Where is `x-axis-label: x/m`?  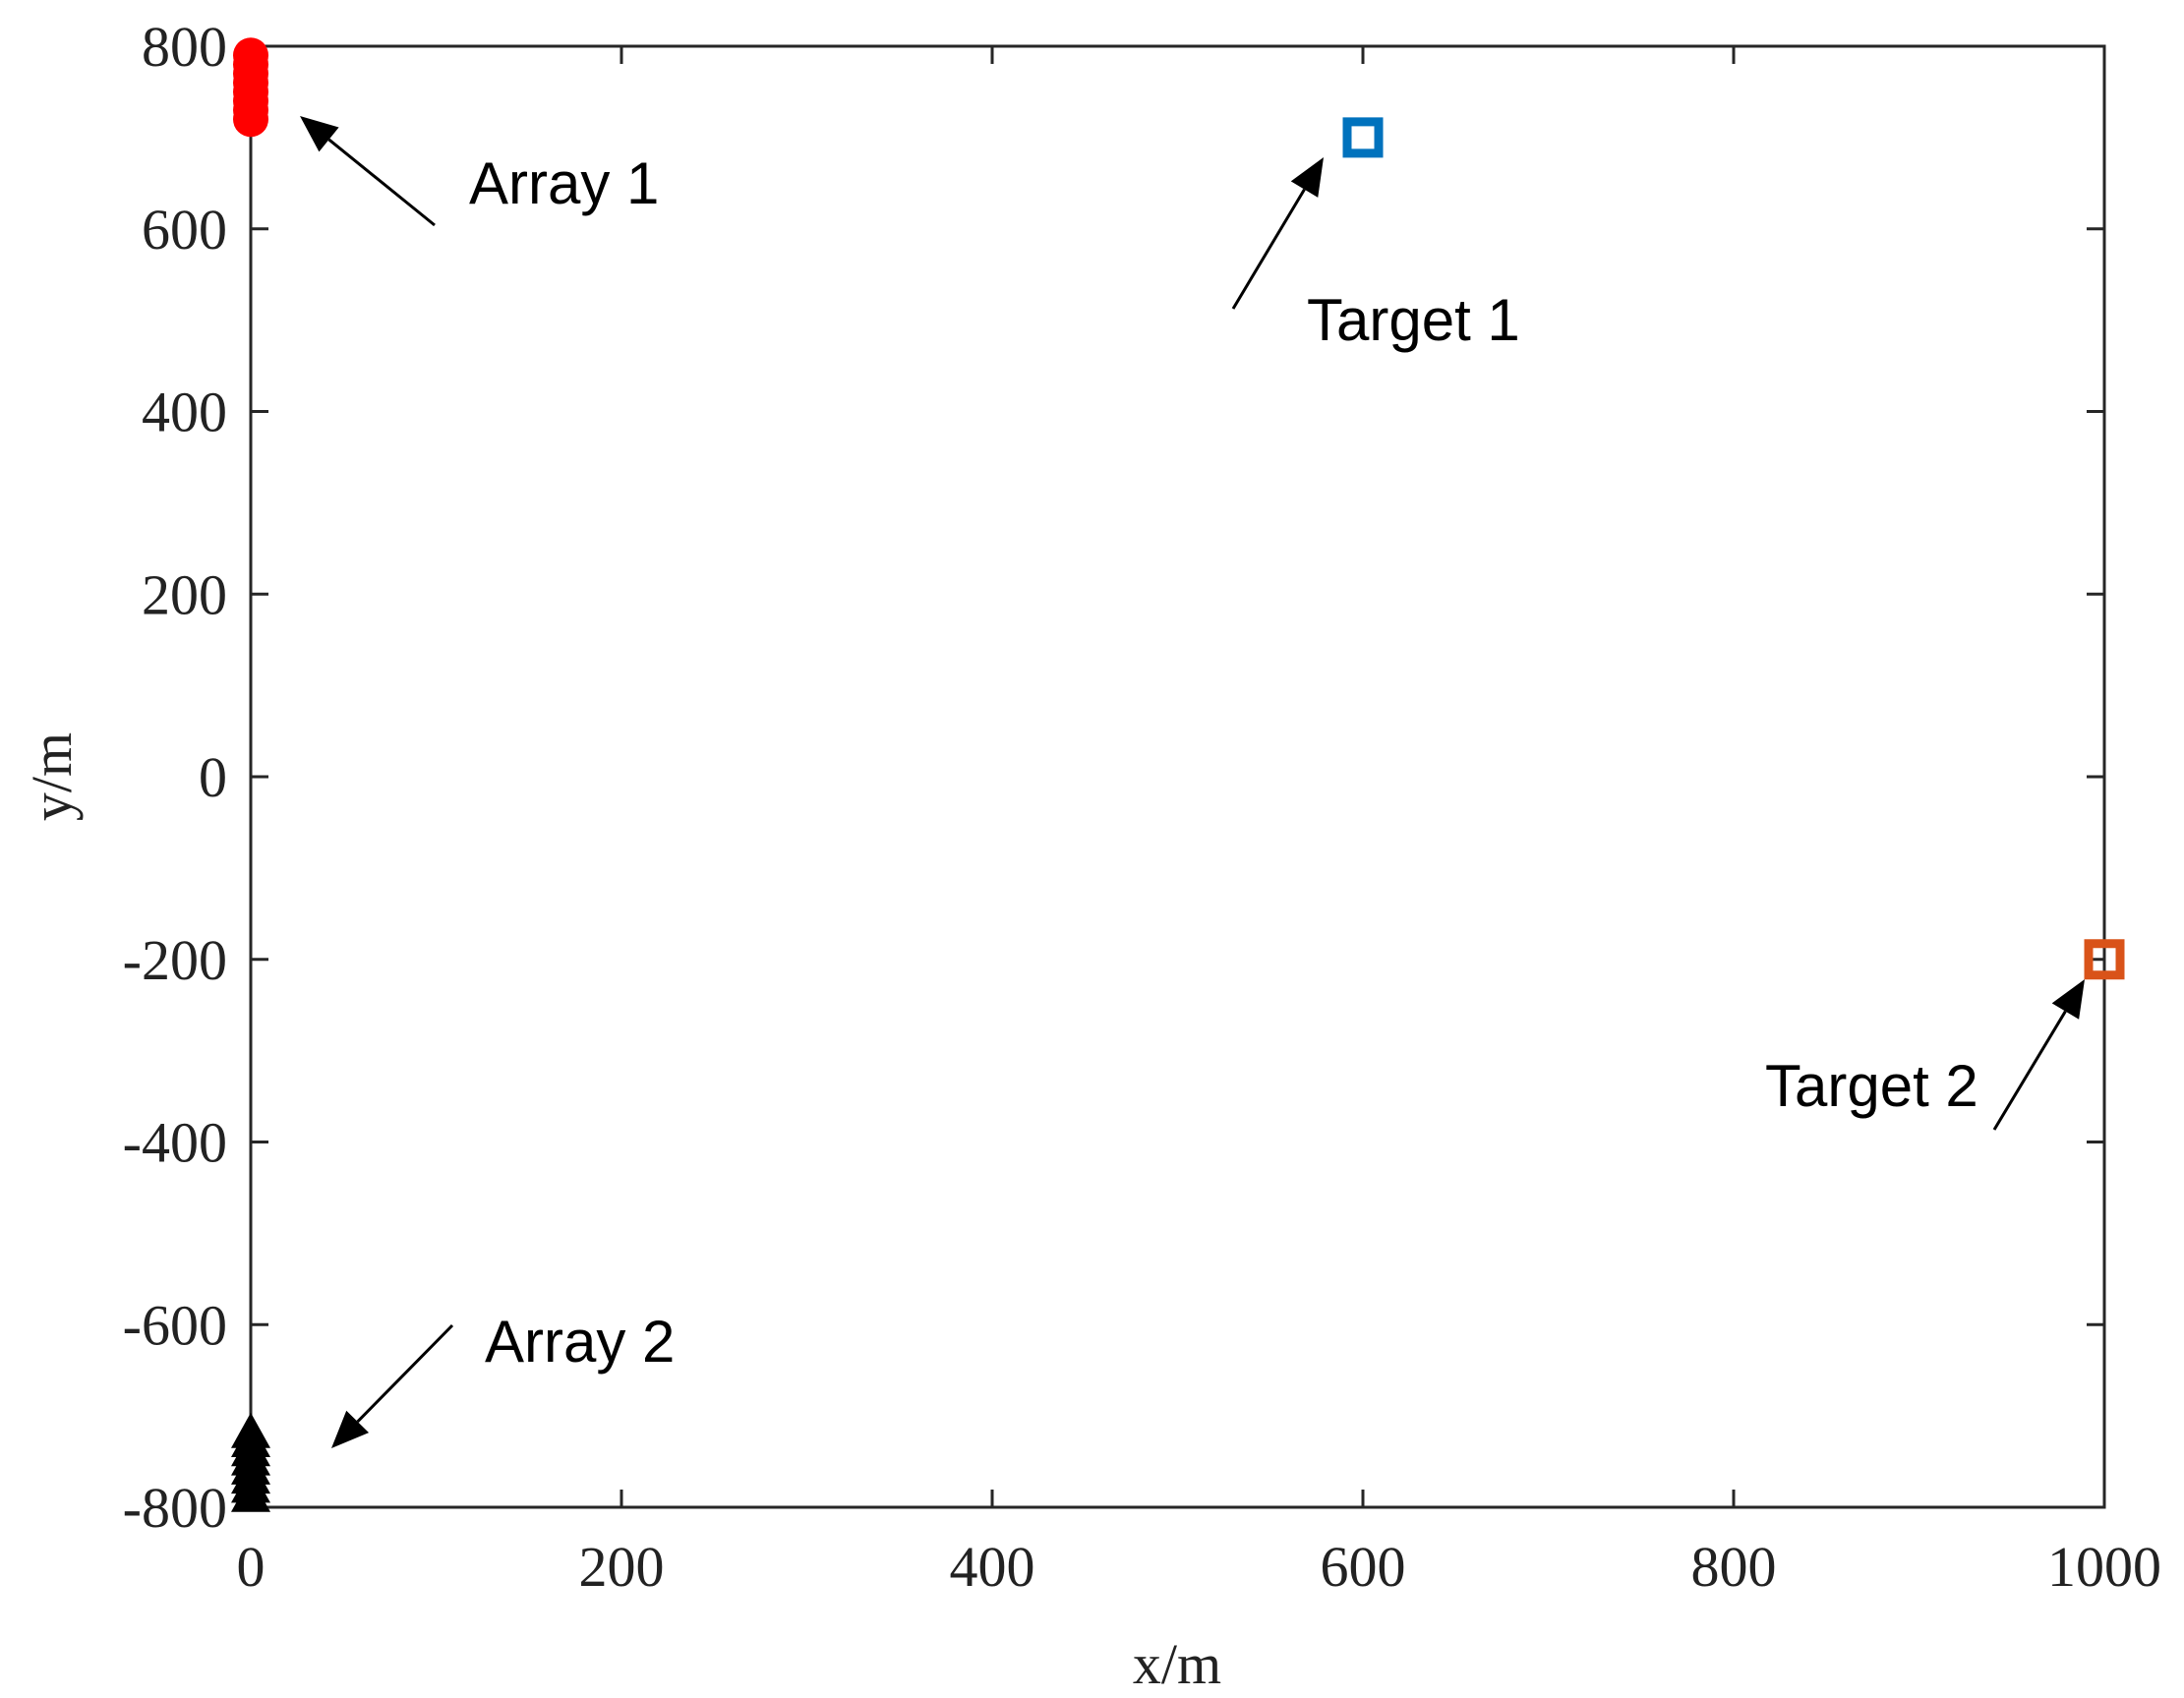 x-axis-label: x/m is located at coordinates (1177, 1664).